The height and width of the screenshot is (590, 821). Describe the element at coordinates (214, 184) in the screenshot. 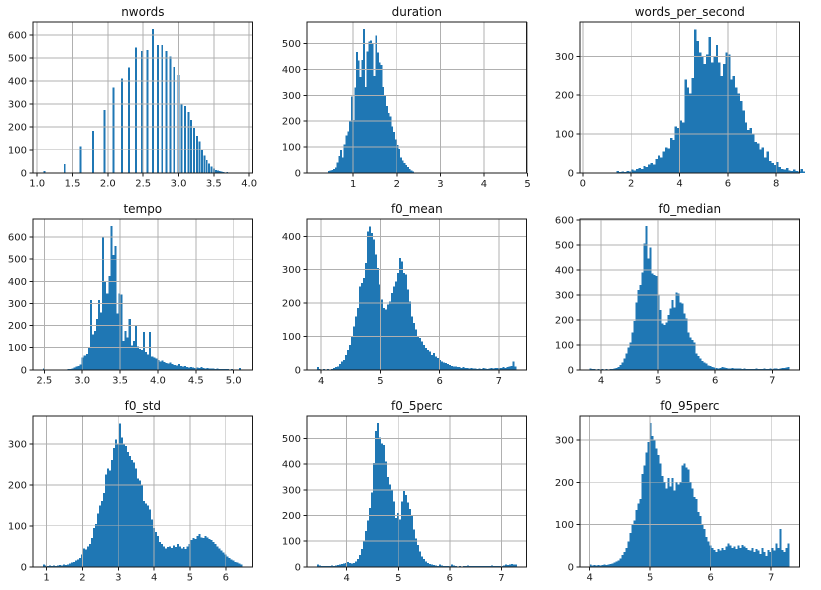

I see `x-tick-label: 3.5` at that location.